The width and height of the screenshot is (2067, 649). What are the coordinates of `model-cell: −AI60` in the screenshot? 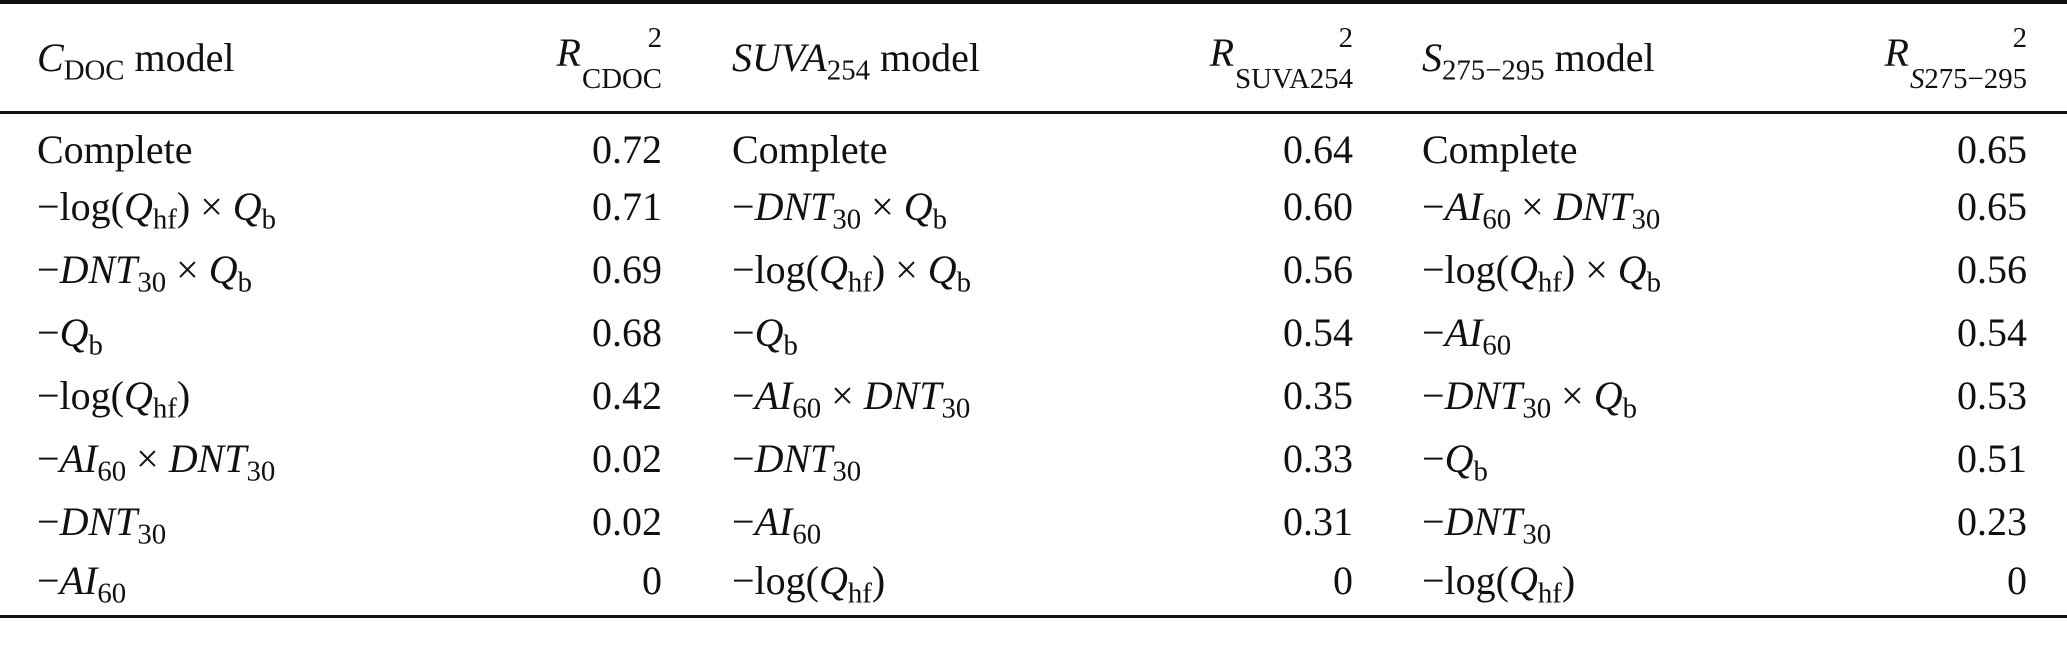 It's located at (172, 584).